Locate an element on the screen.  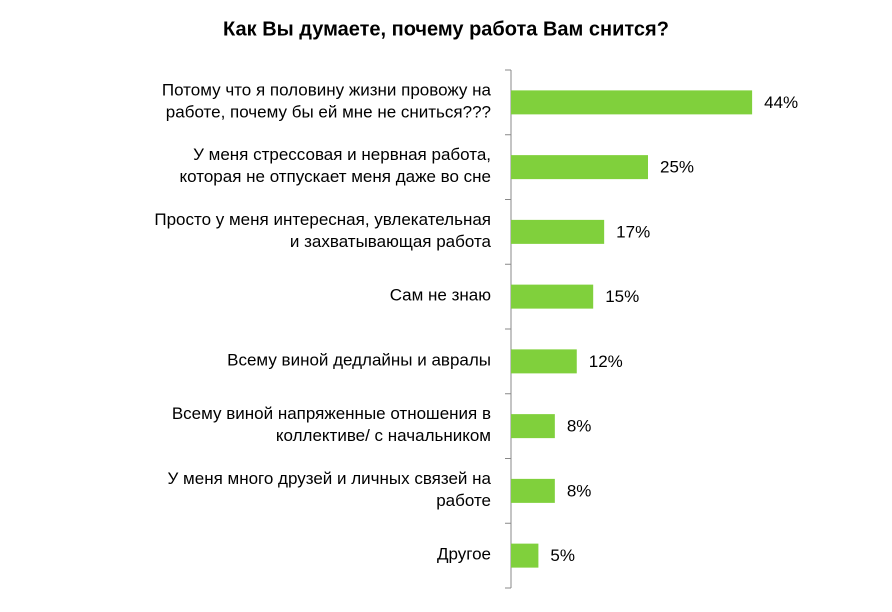
value-label: 12% is located at coordinates (606, 361).